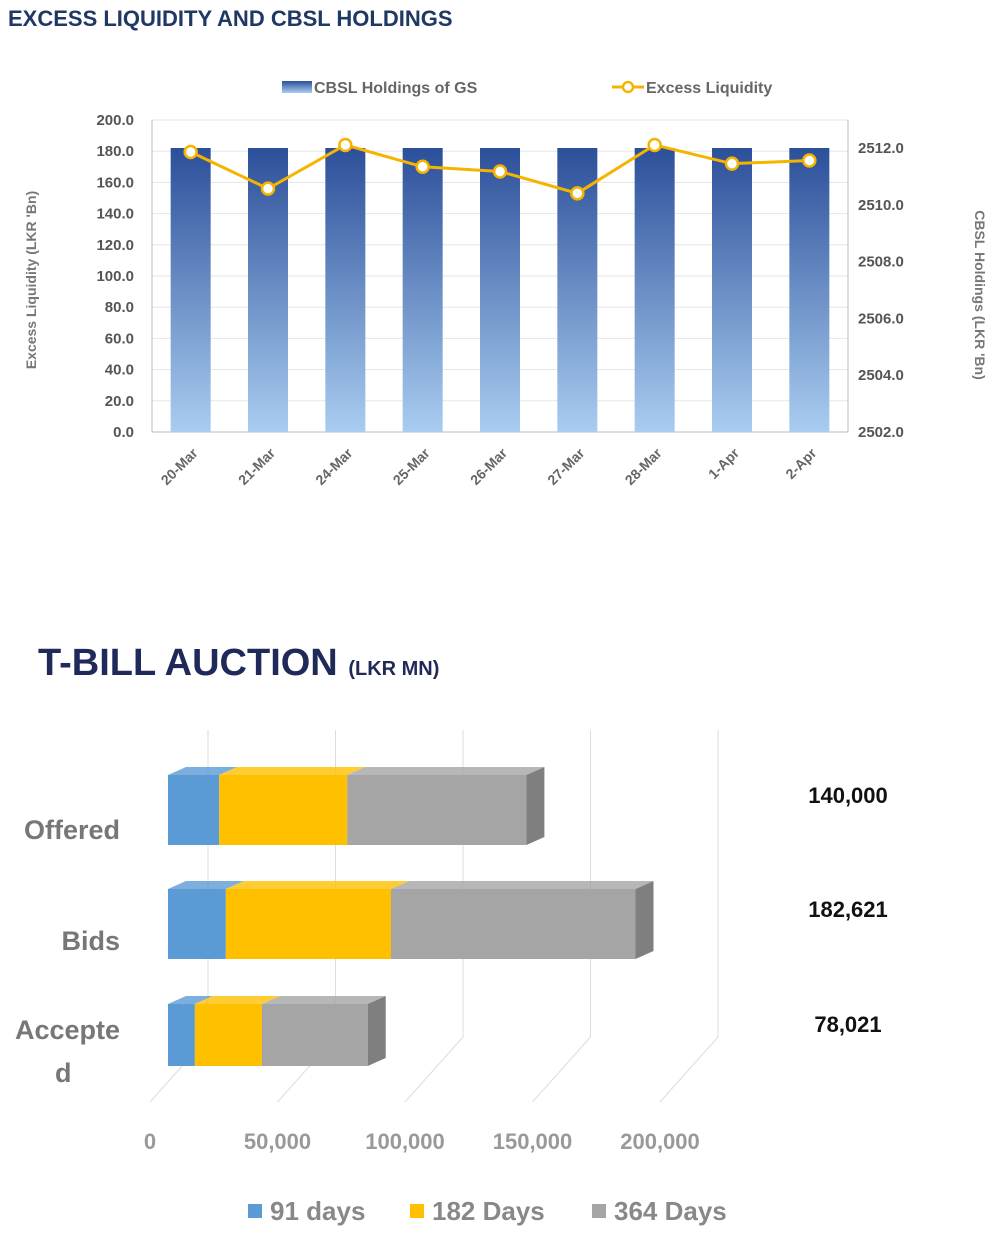  What do you see at coordinates (801, 463) in the screenshot?
I see `x-tick-label: 2-Apr` at bounding box center [801, 463].